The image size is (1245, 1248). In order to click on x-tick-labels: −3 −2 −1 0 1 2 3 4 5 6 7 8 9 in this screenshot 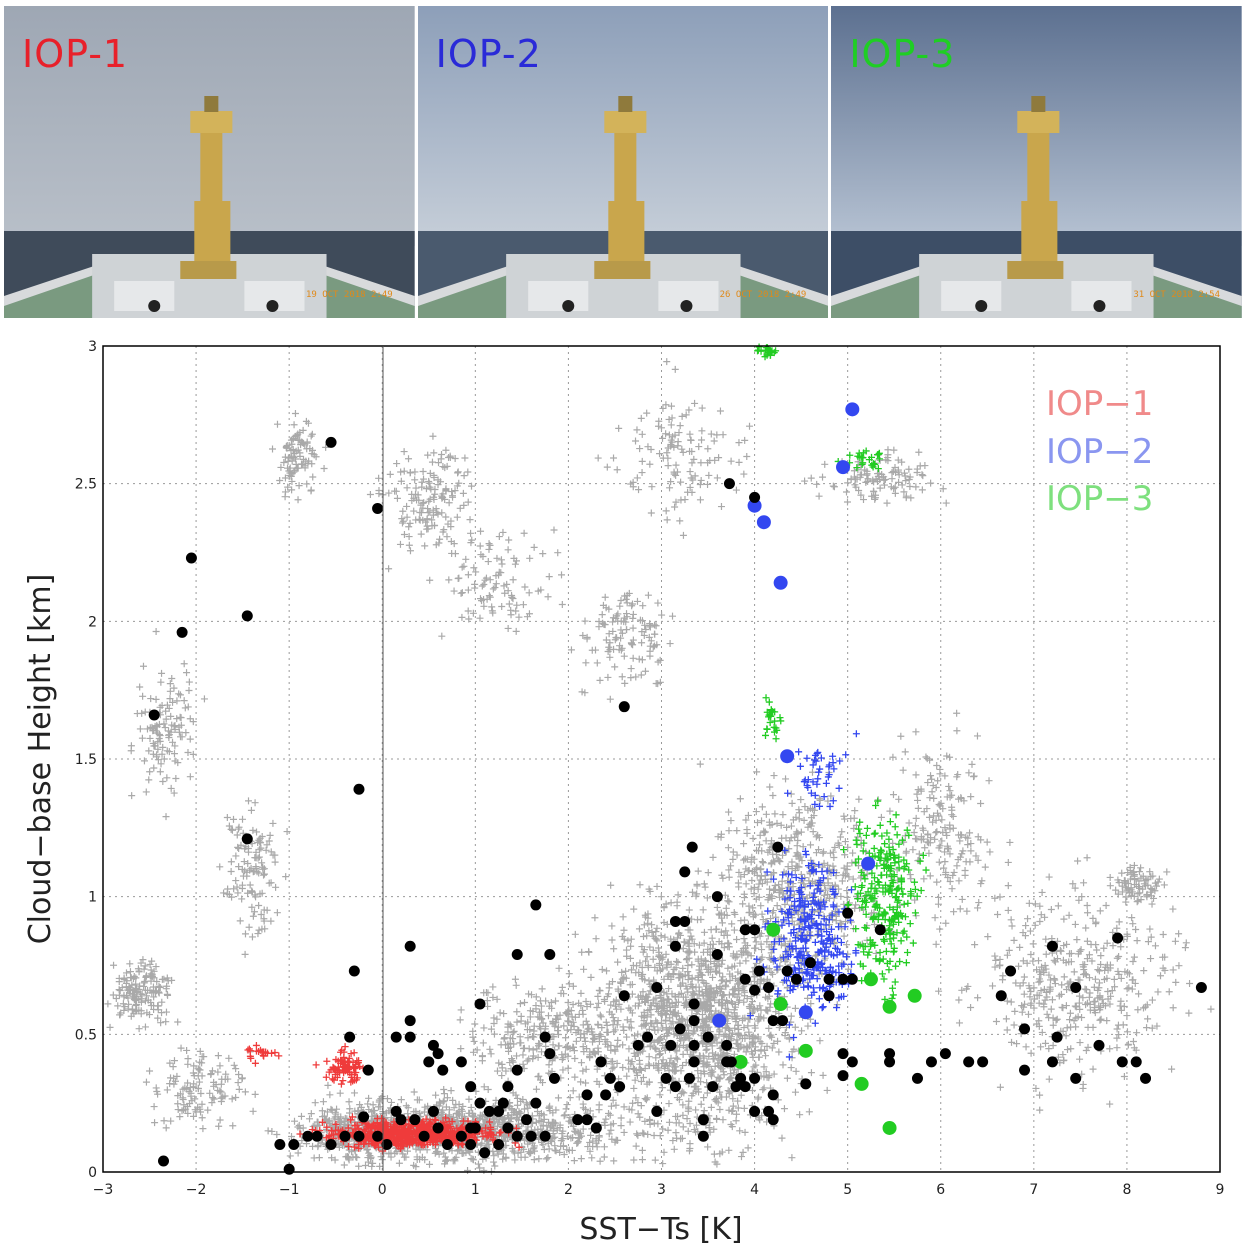, I will do `click(659, 1190)`.